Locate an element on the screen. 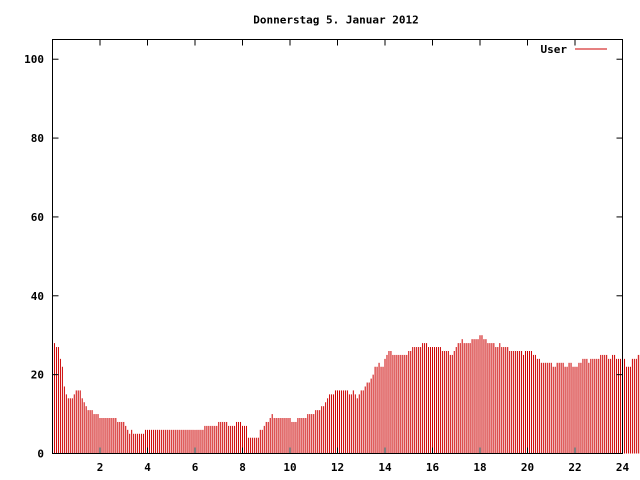  legend: User is located at coordinates (574, 49).